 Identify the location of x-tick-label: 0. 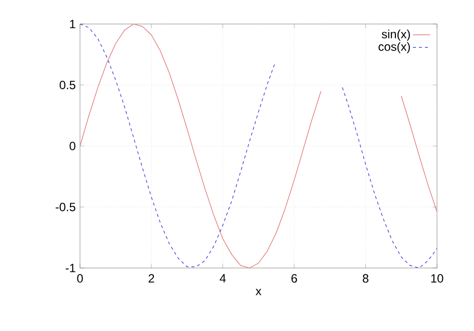
(80, 278).